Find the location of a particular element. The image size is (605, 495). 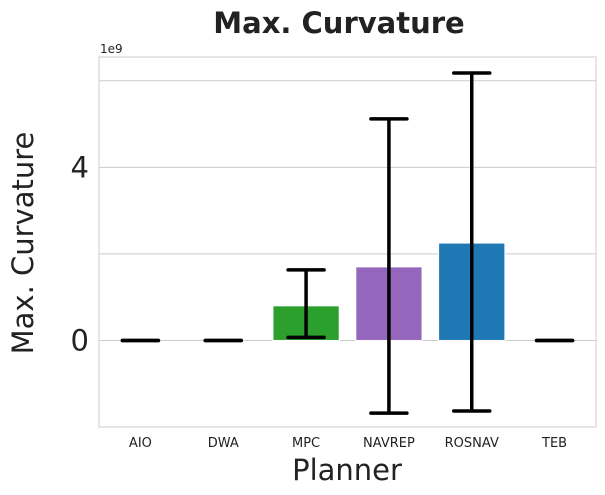

x-tick-label: TEB is located at coordinates (554, 443).